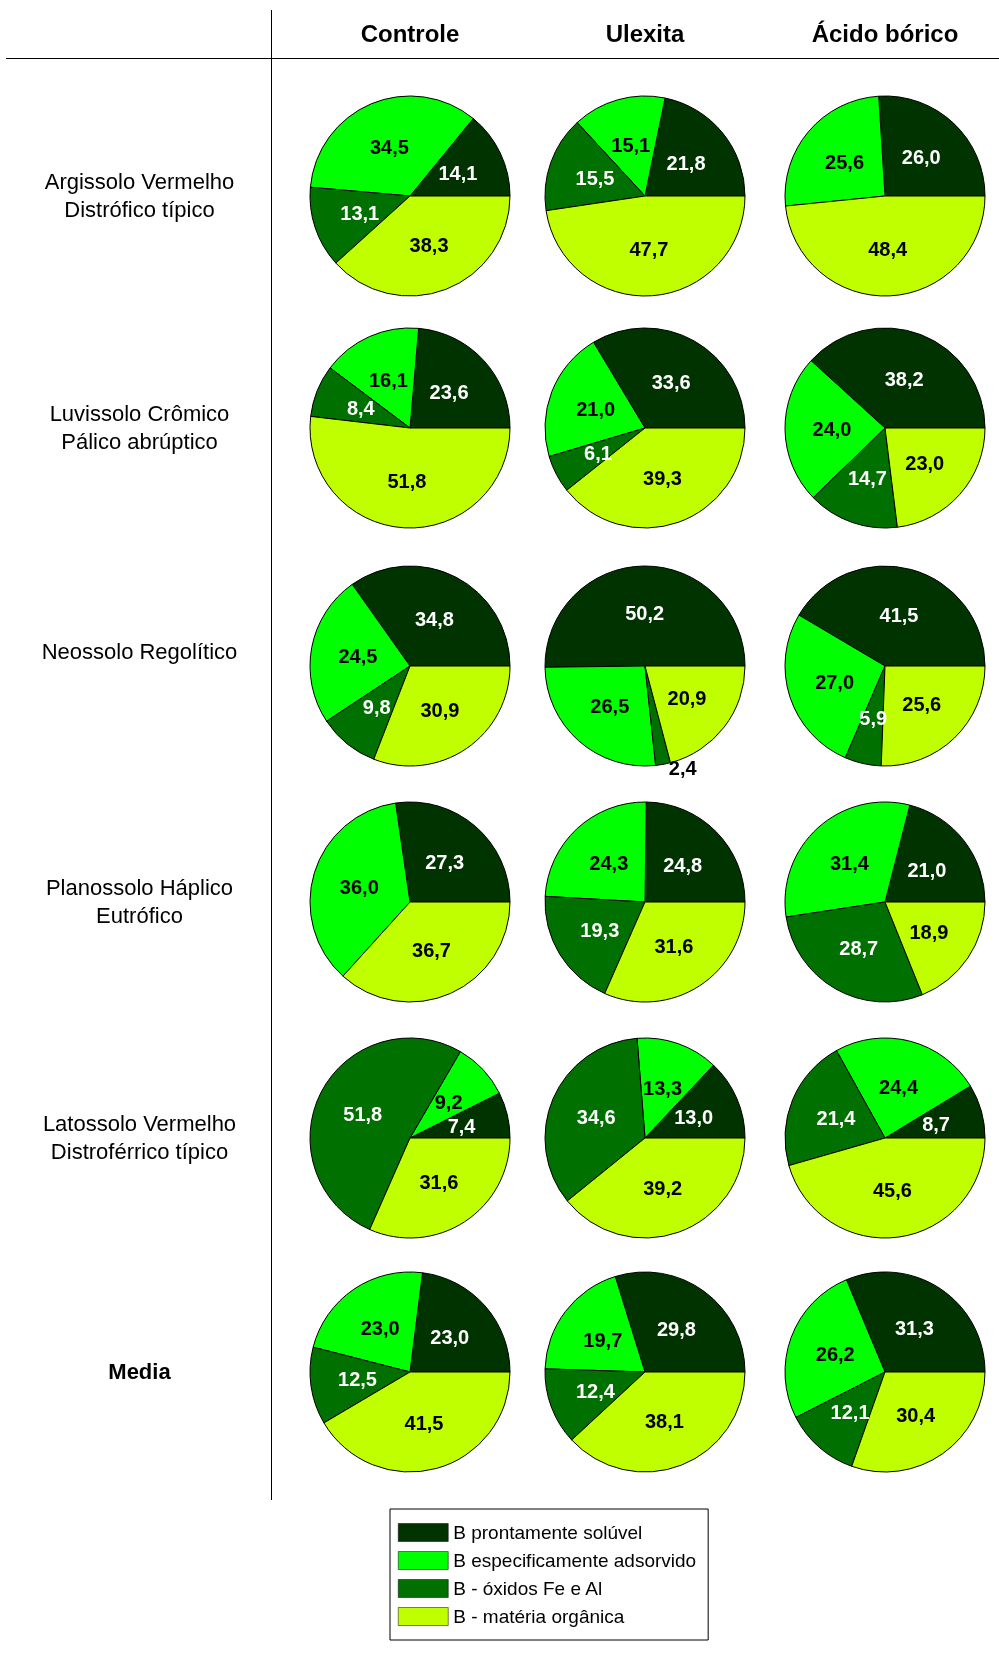 Image resolution: width=999 pixels, height=1653 pixels. What do you see at coordinates (859, 948) in the screenshot?
I see `data-label: 28,7` at bounding box center [859, 948].